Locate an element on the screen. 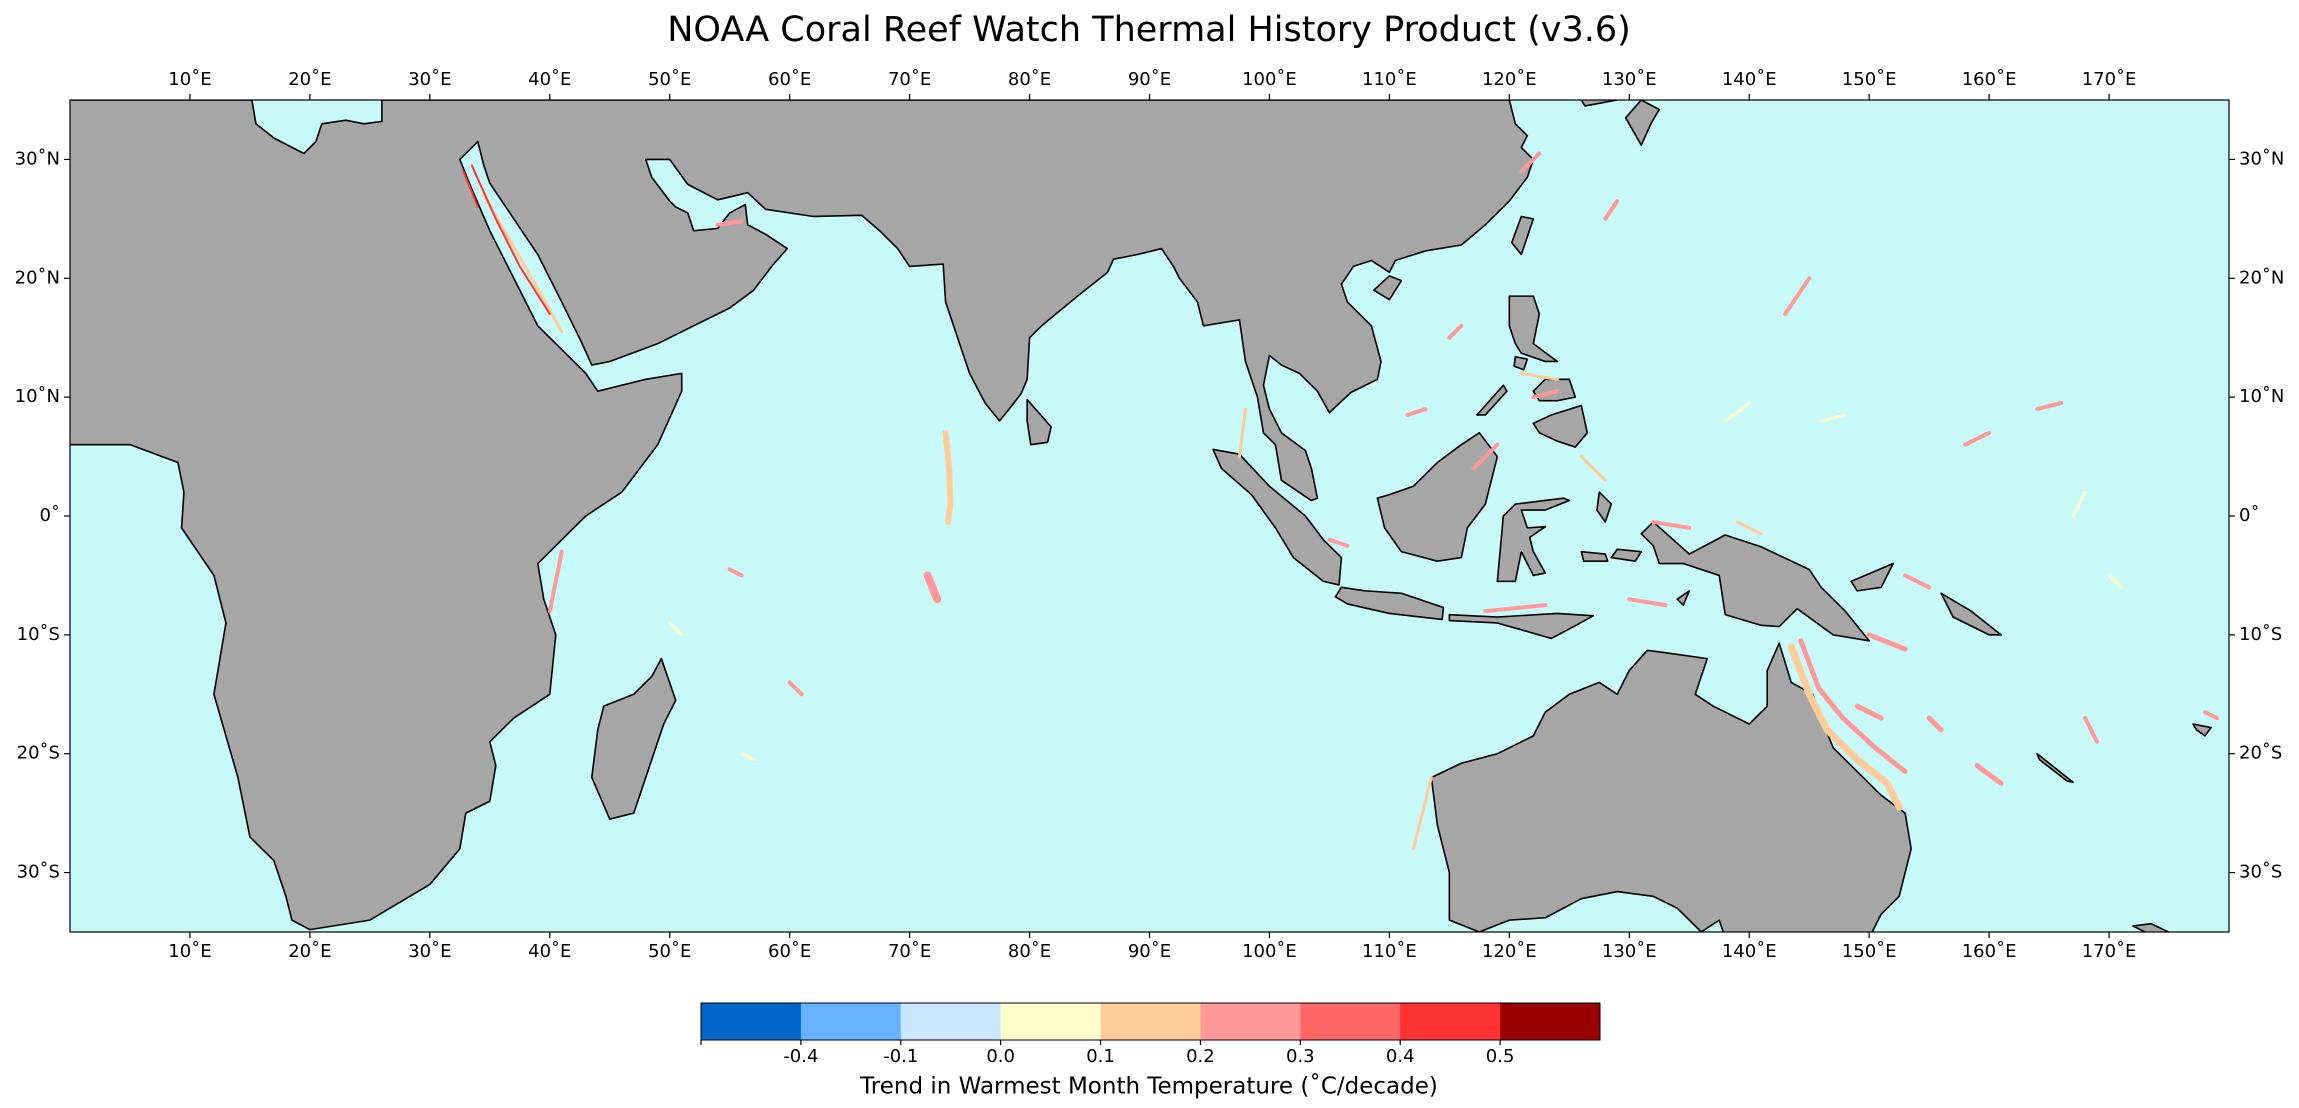 The image size is (2299, 1108). colorbar-tick-label: 0.0 is located at coordinates (1000, 1056).